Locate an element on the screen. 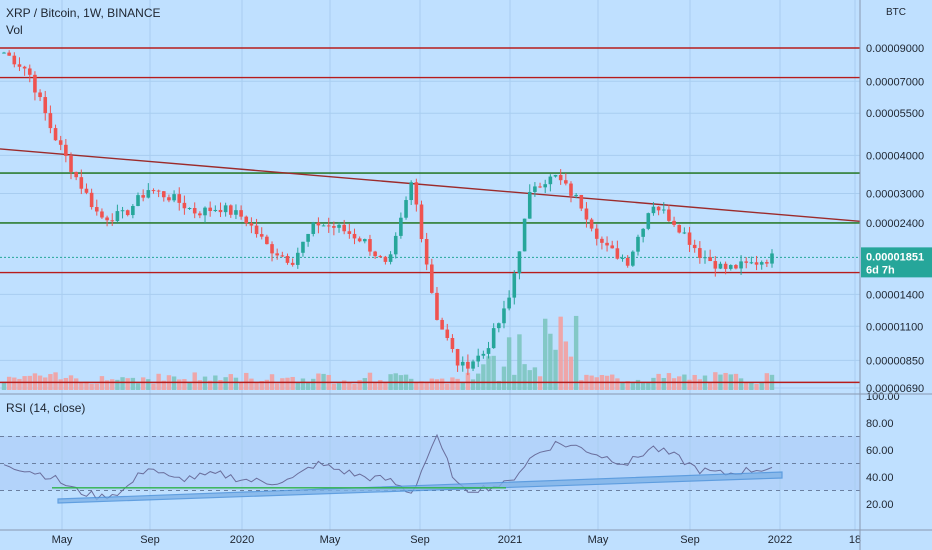  rsi-line is located at coordinates (388, 467).